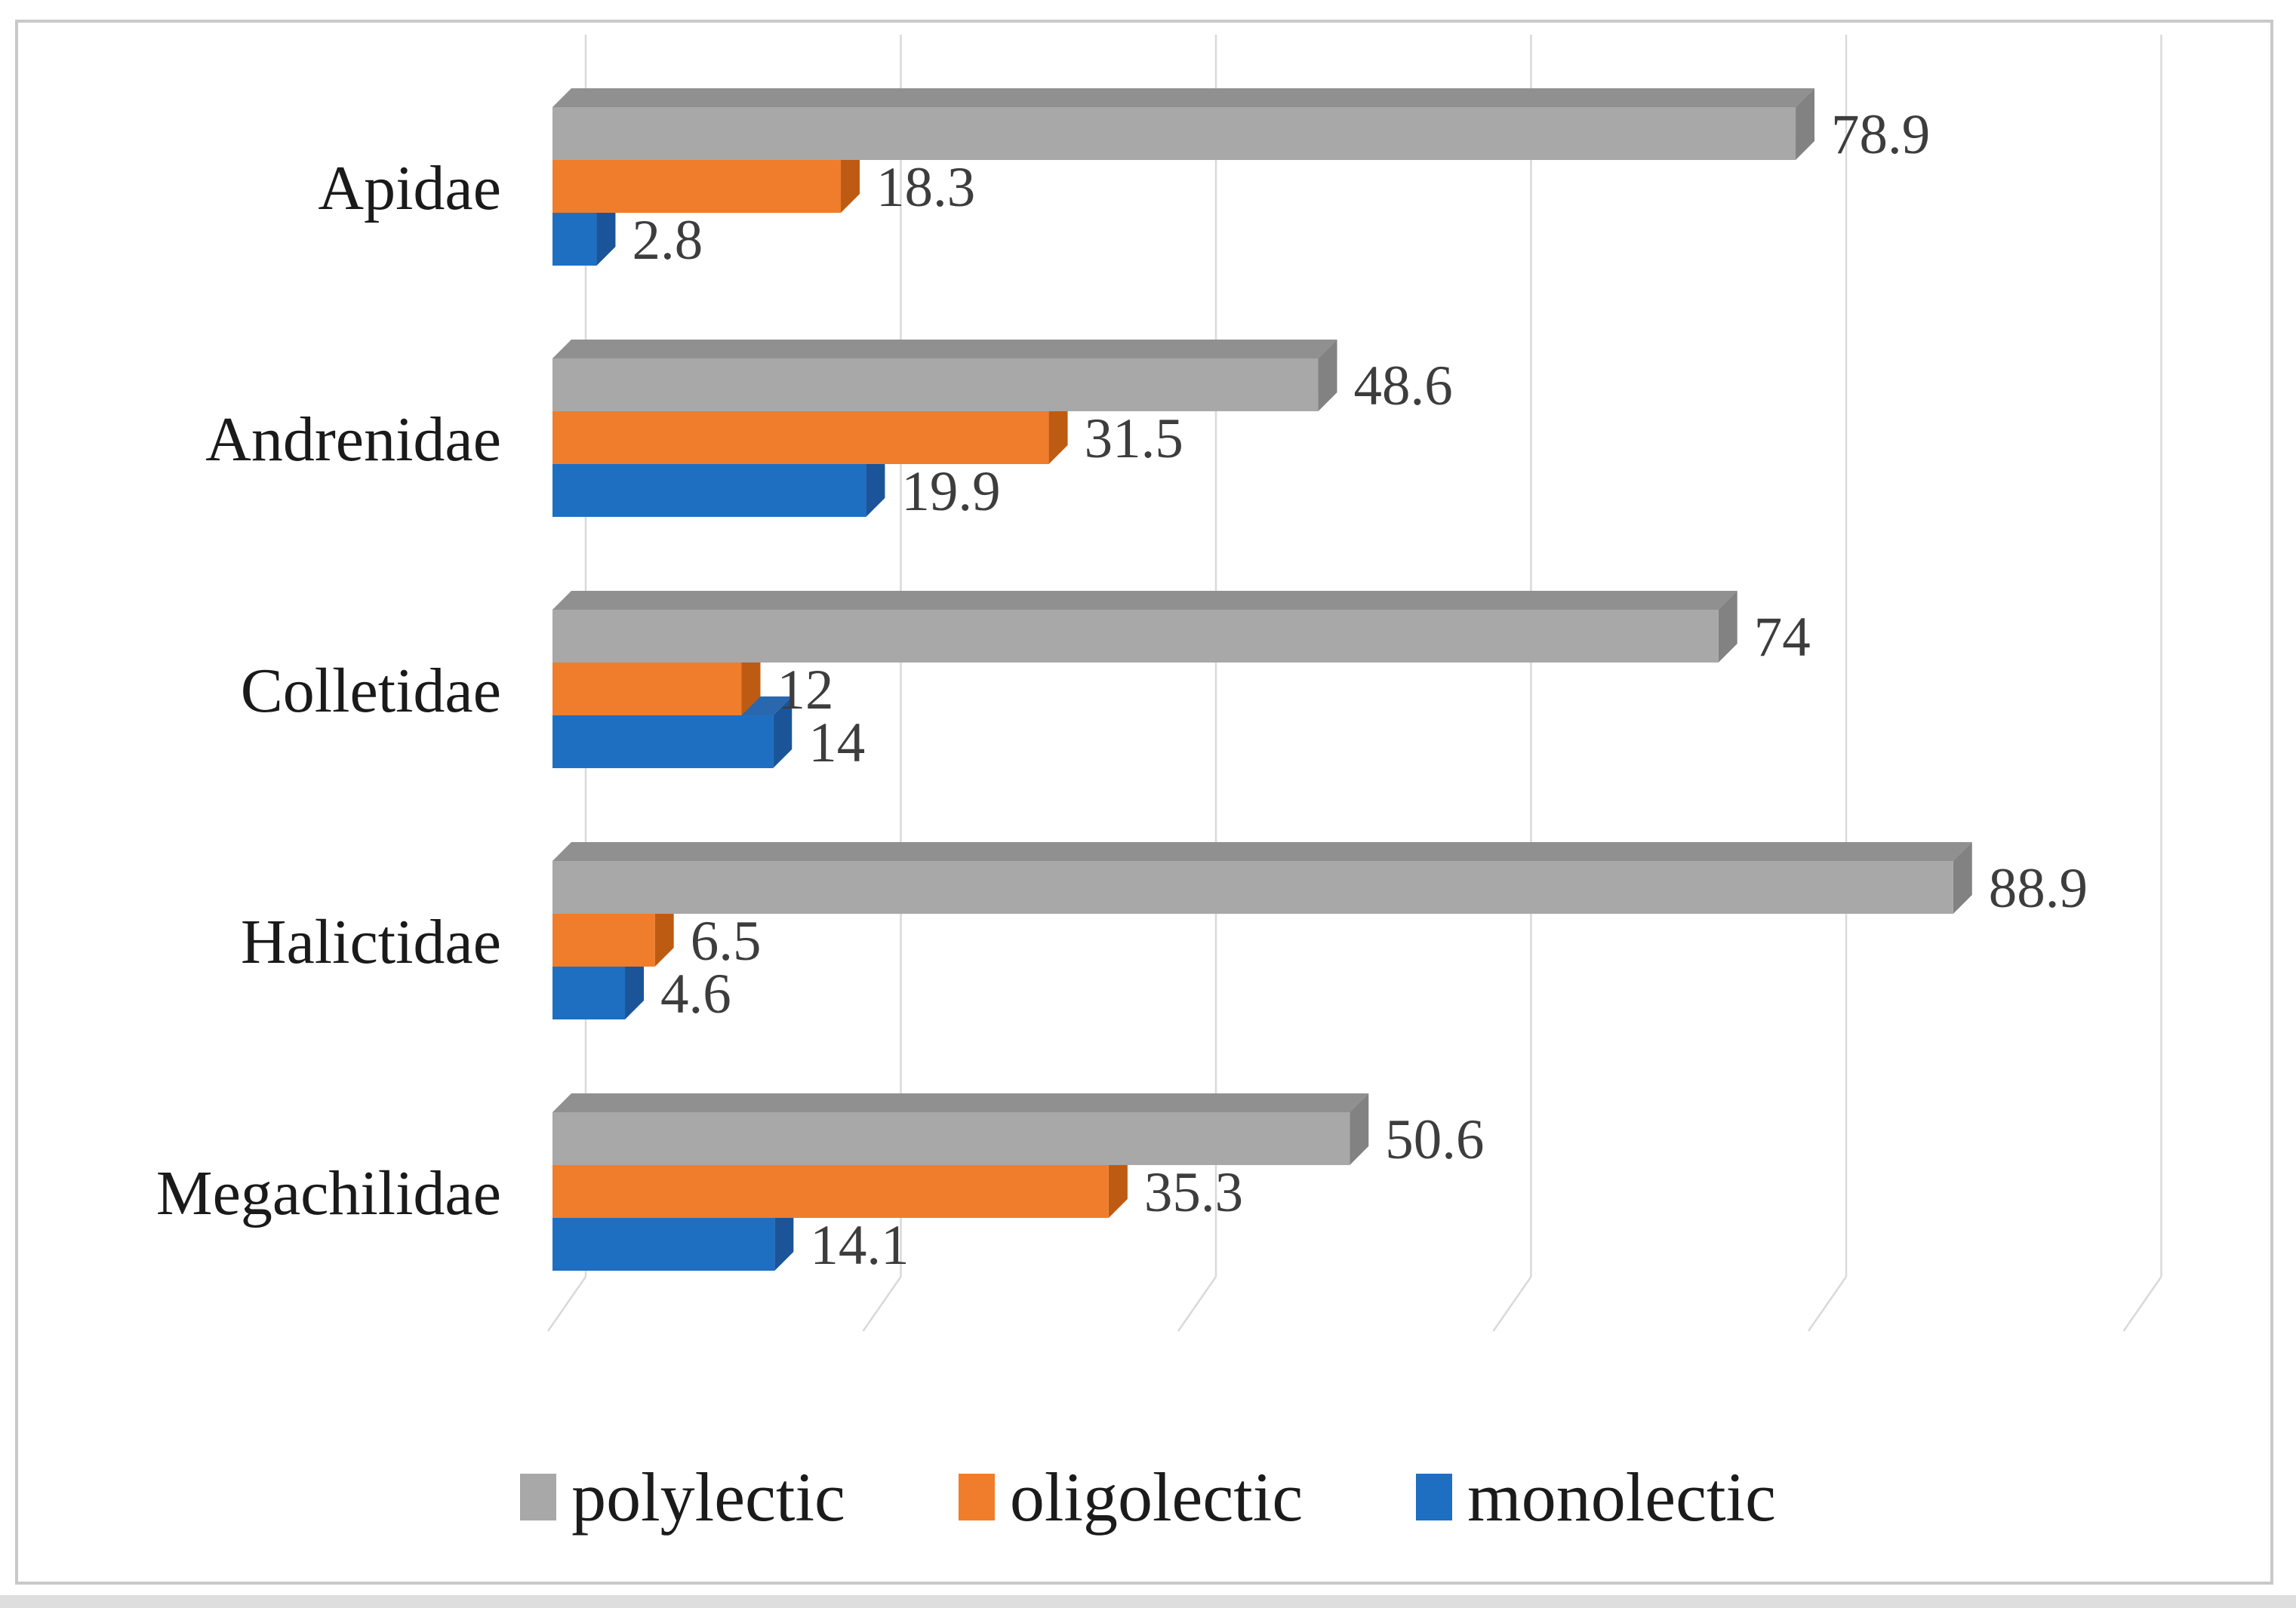 The width and height of the screenshot is (2296, 1608). I want to click on legend-label-monolectic: monolectic, so click(1621, 1497).